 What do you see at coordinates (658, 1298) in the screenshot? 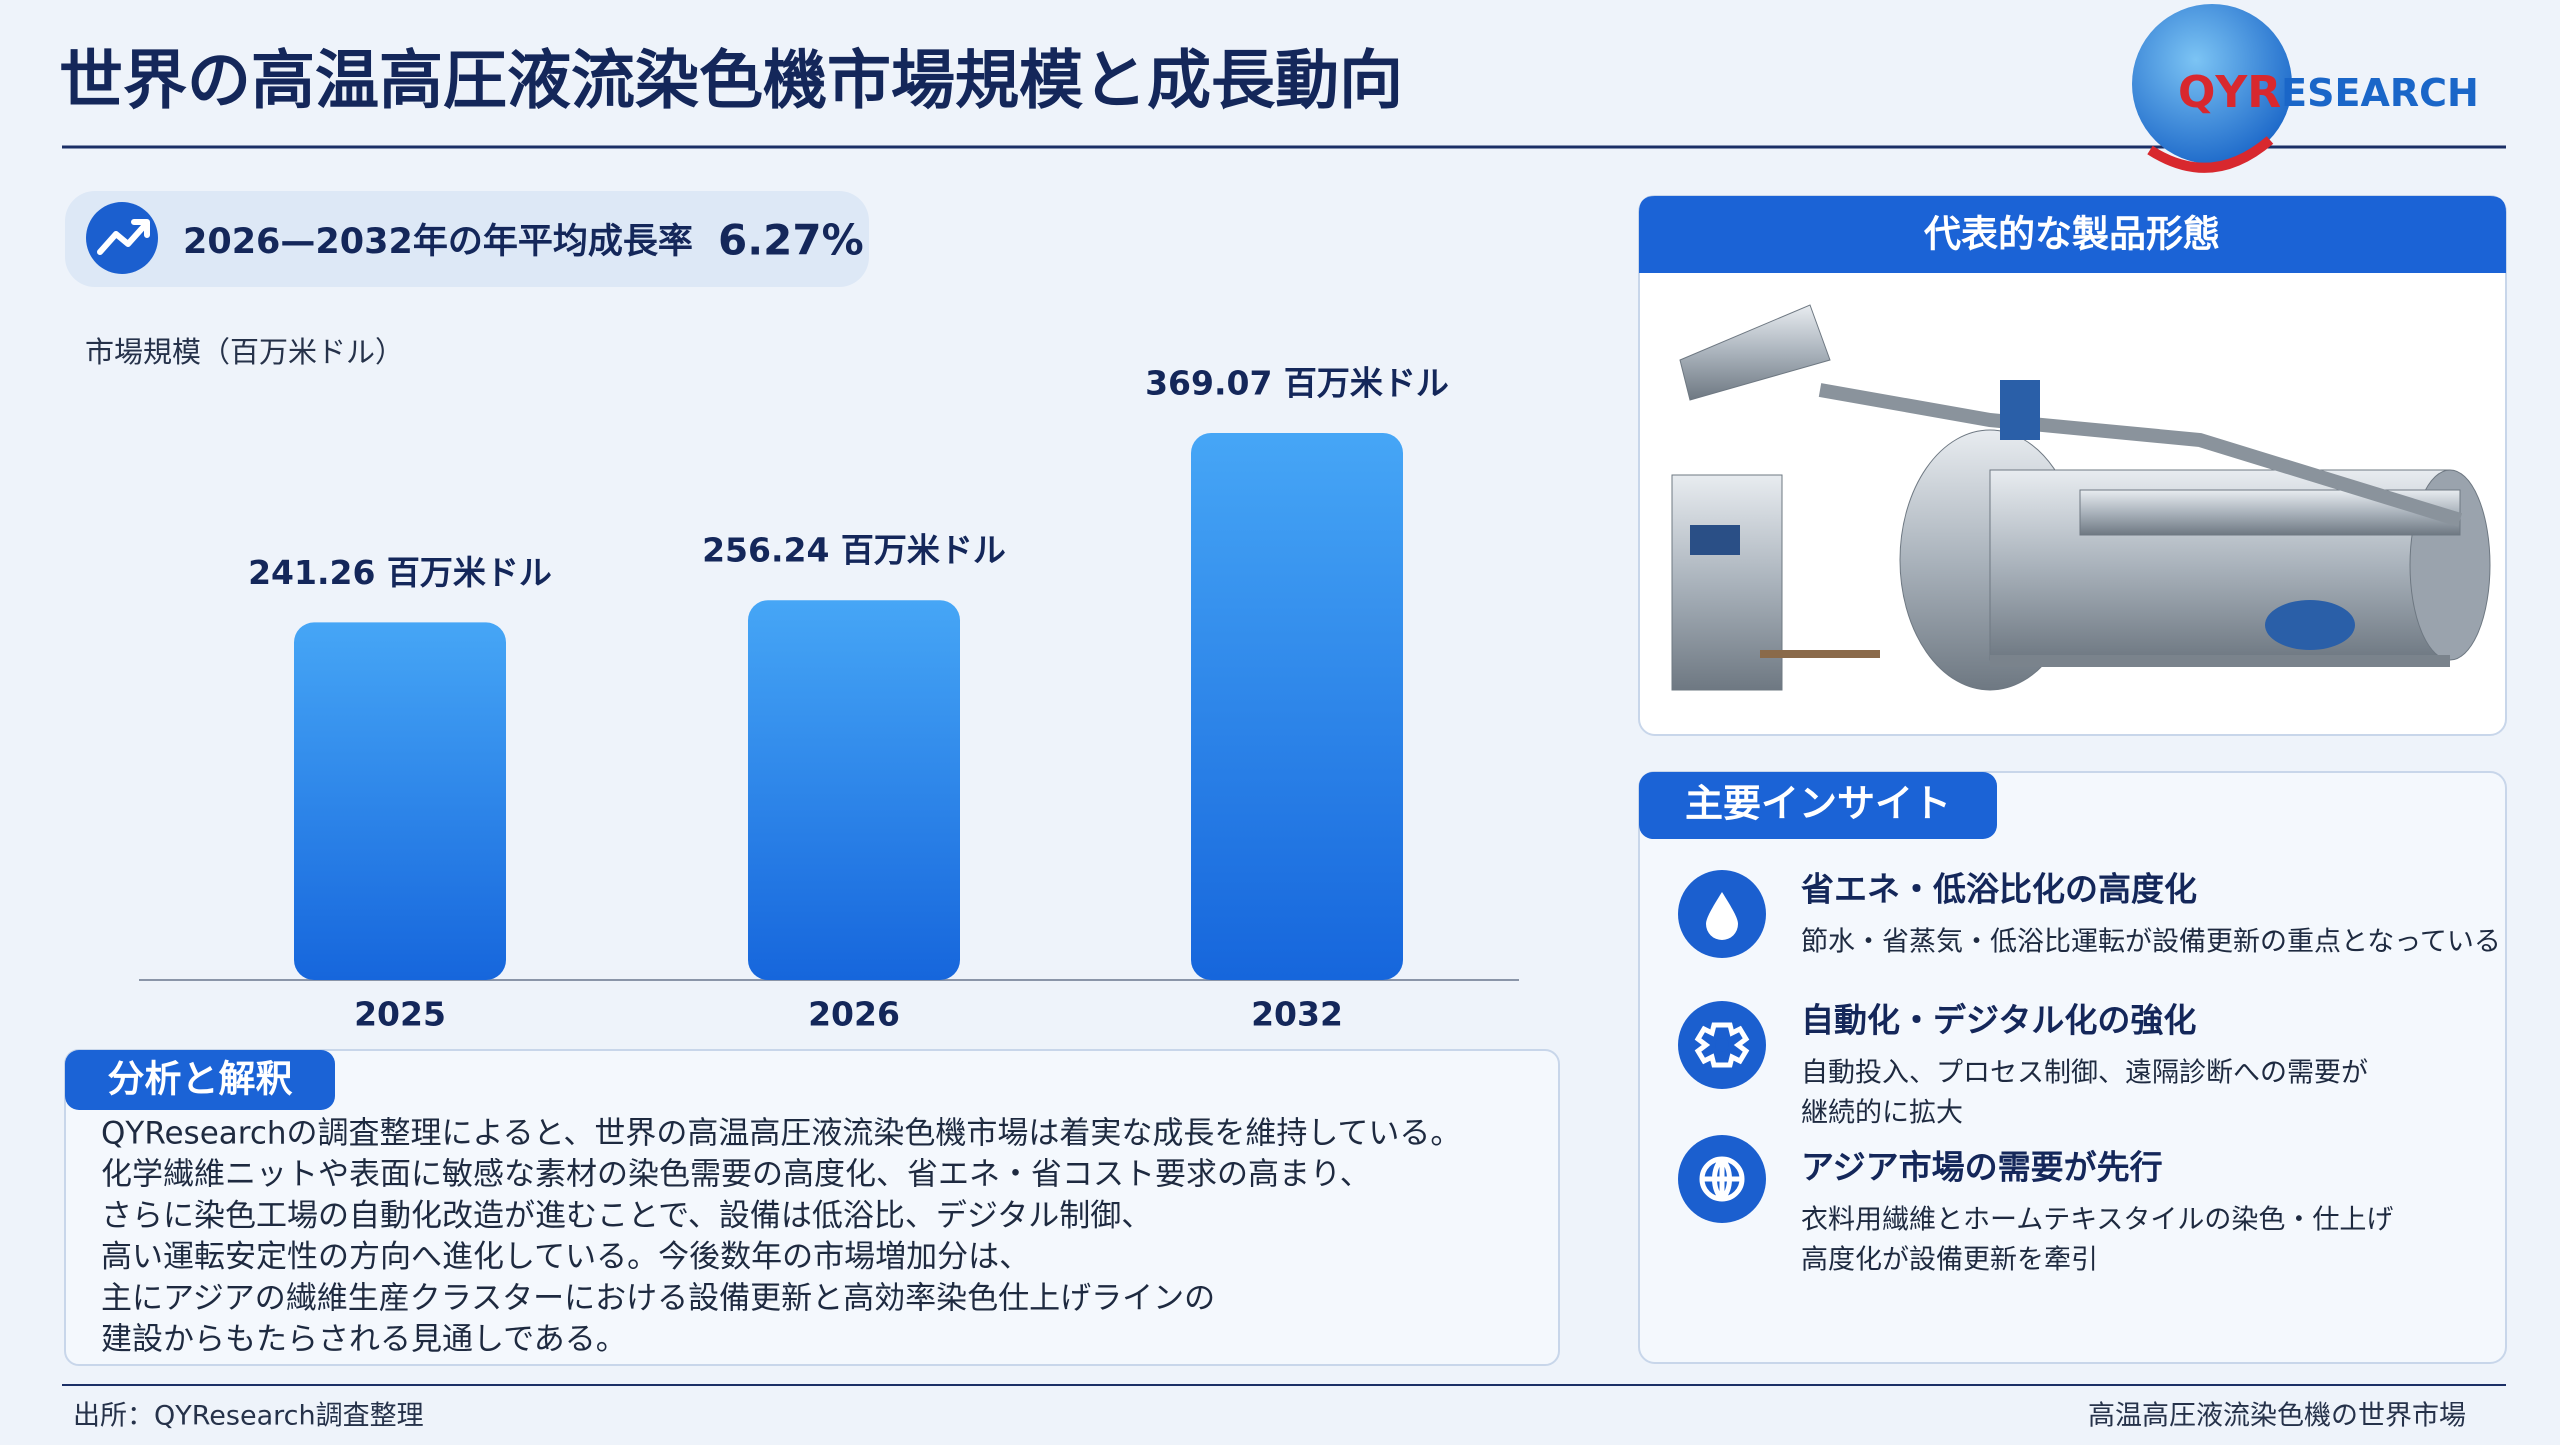
I see `analysis-line: 主にアジアの繊維生産クラスターにおける設備更新と高効率染色仕上げラインの` at bounding box center [658, 1298].